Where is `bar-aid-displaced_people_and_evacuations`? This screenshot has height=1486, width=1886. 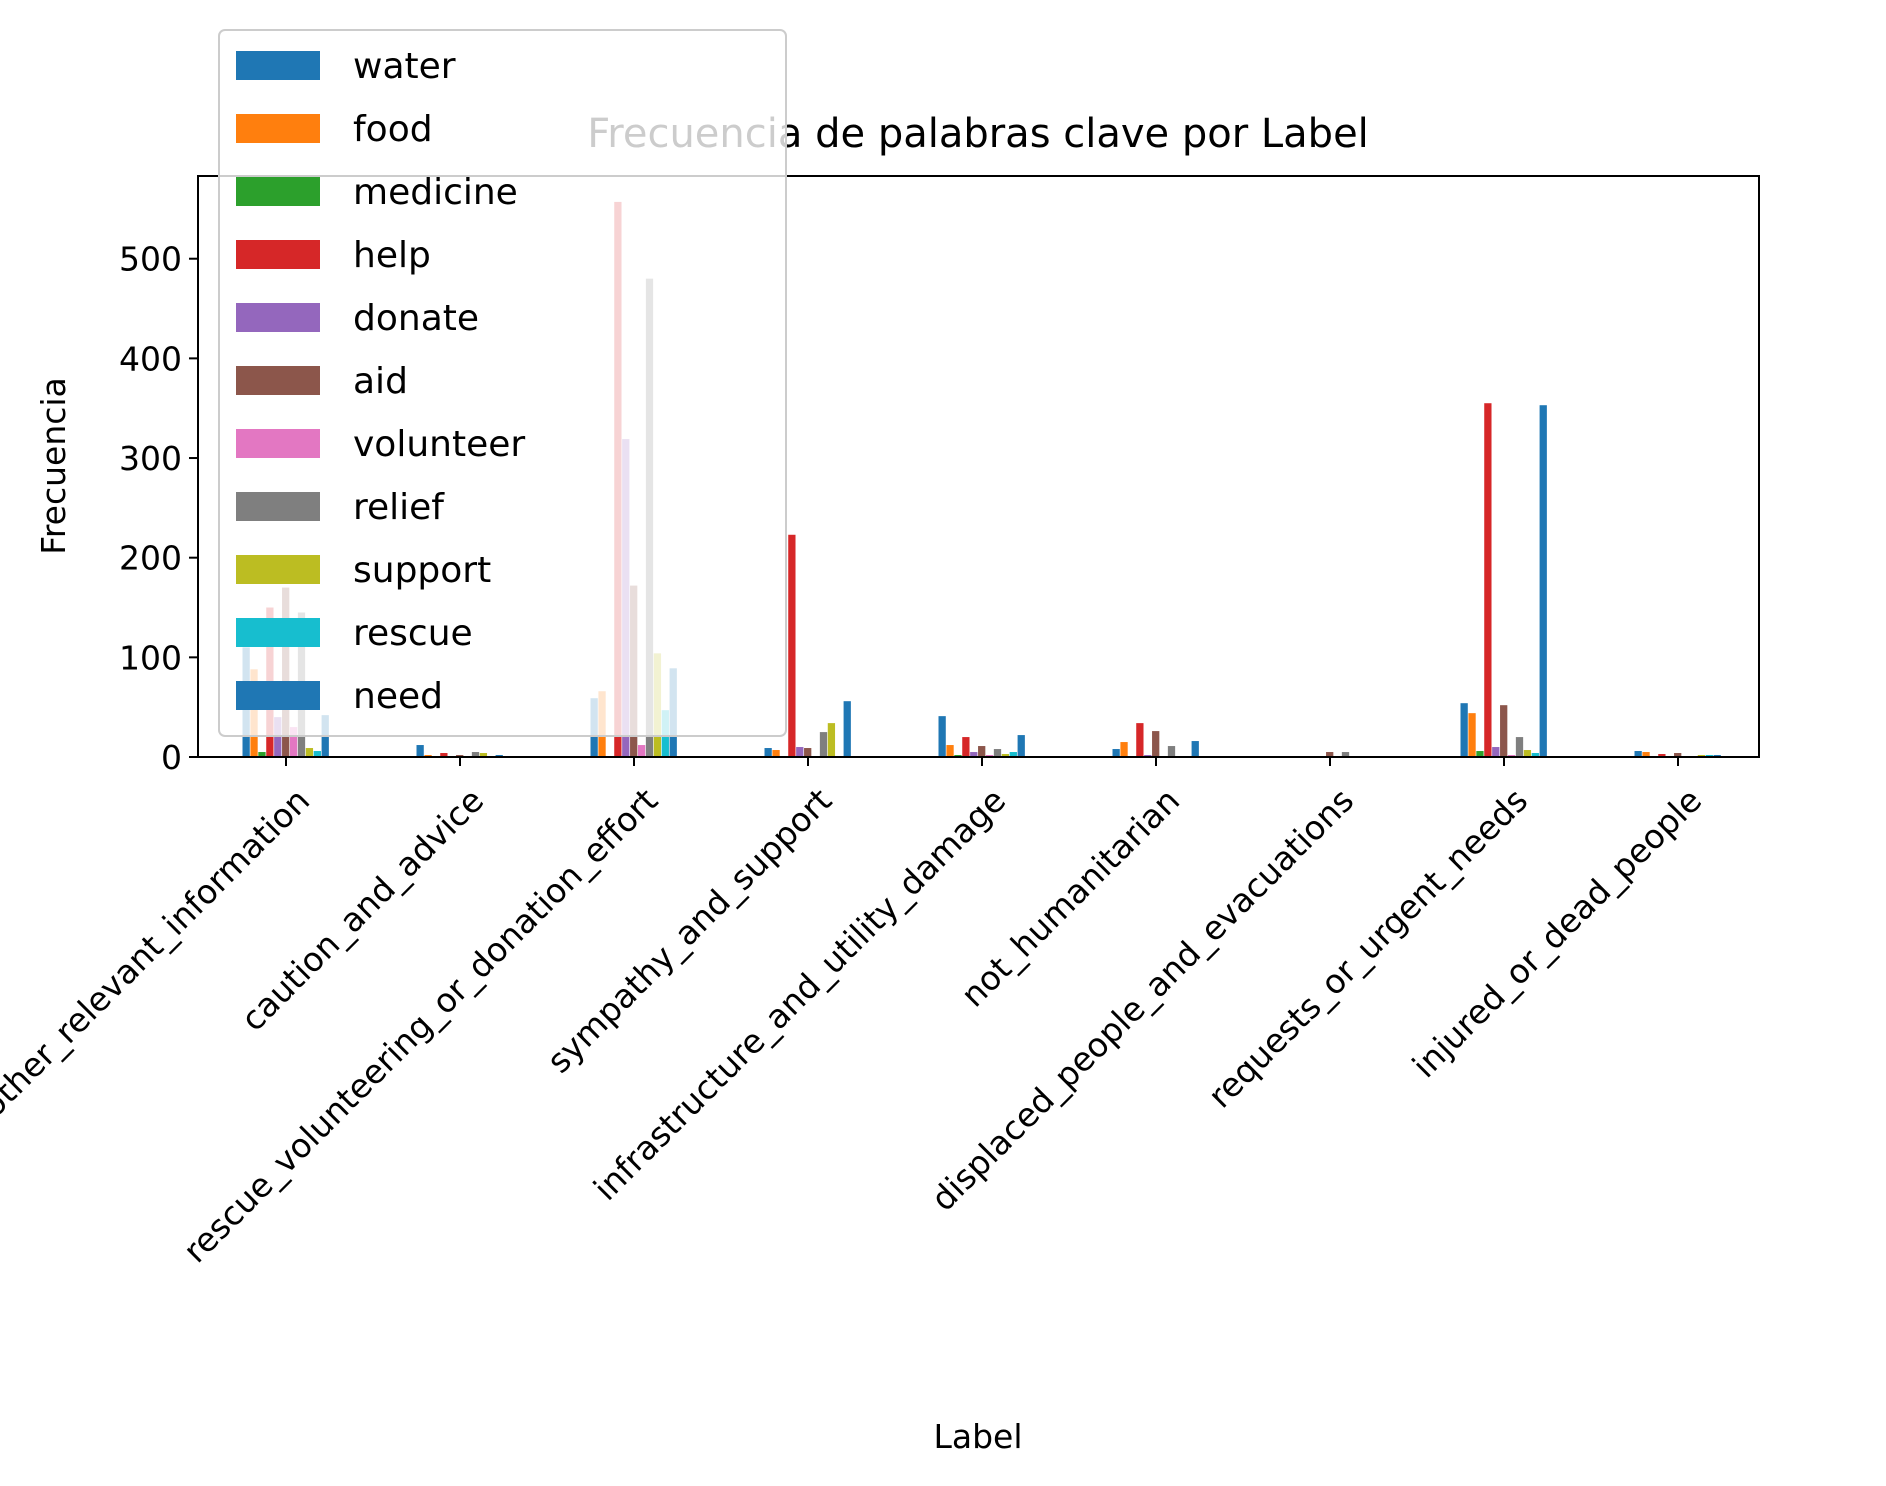
bar-aid-displaced_people_and_evacuations is located at coordinates (1330, 754).